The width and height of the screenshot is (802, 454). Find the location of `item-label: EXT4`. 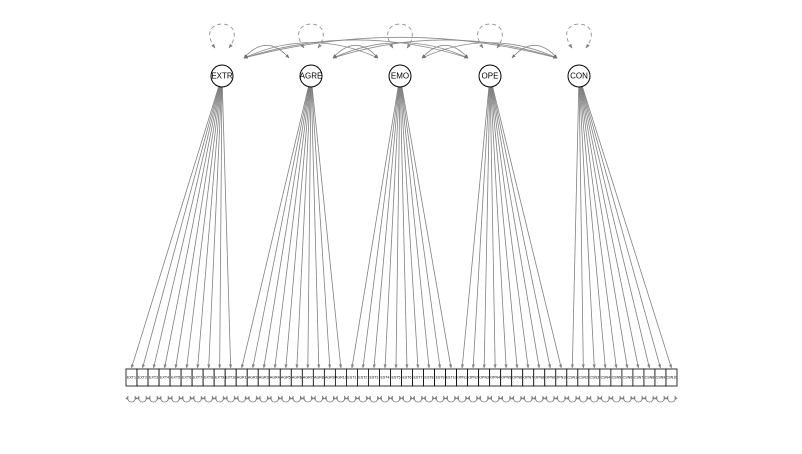

item-label: EXT4 is located at coordinates (164, 378).